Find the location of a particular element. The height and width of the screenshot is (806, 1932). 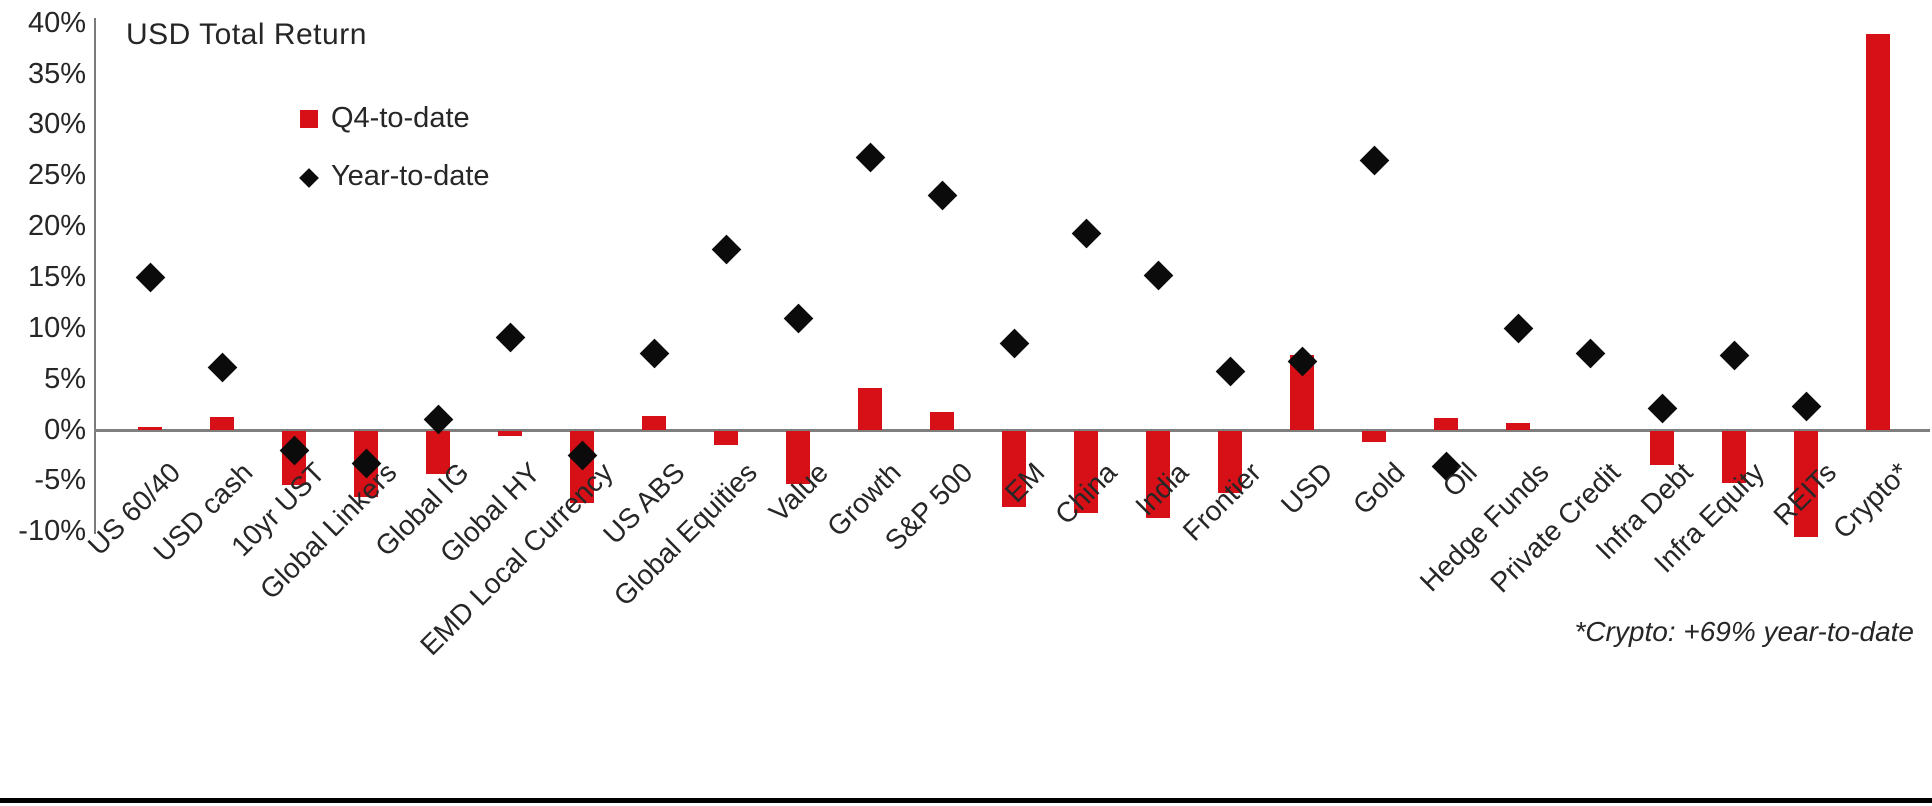

y-tick-label: 20% is located at coordinates (56, 226).